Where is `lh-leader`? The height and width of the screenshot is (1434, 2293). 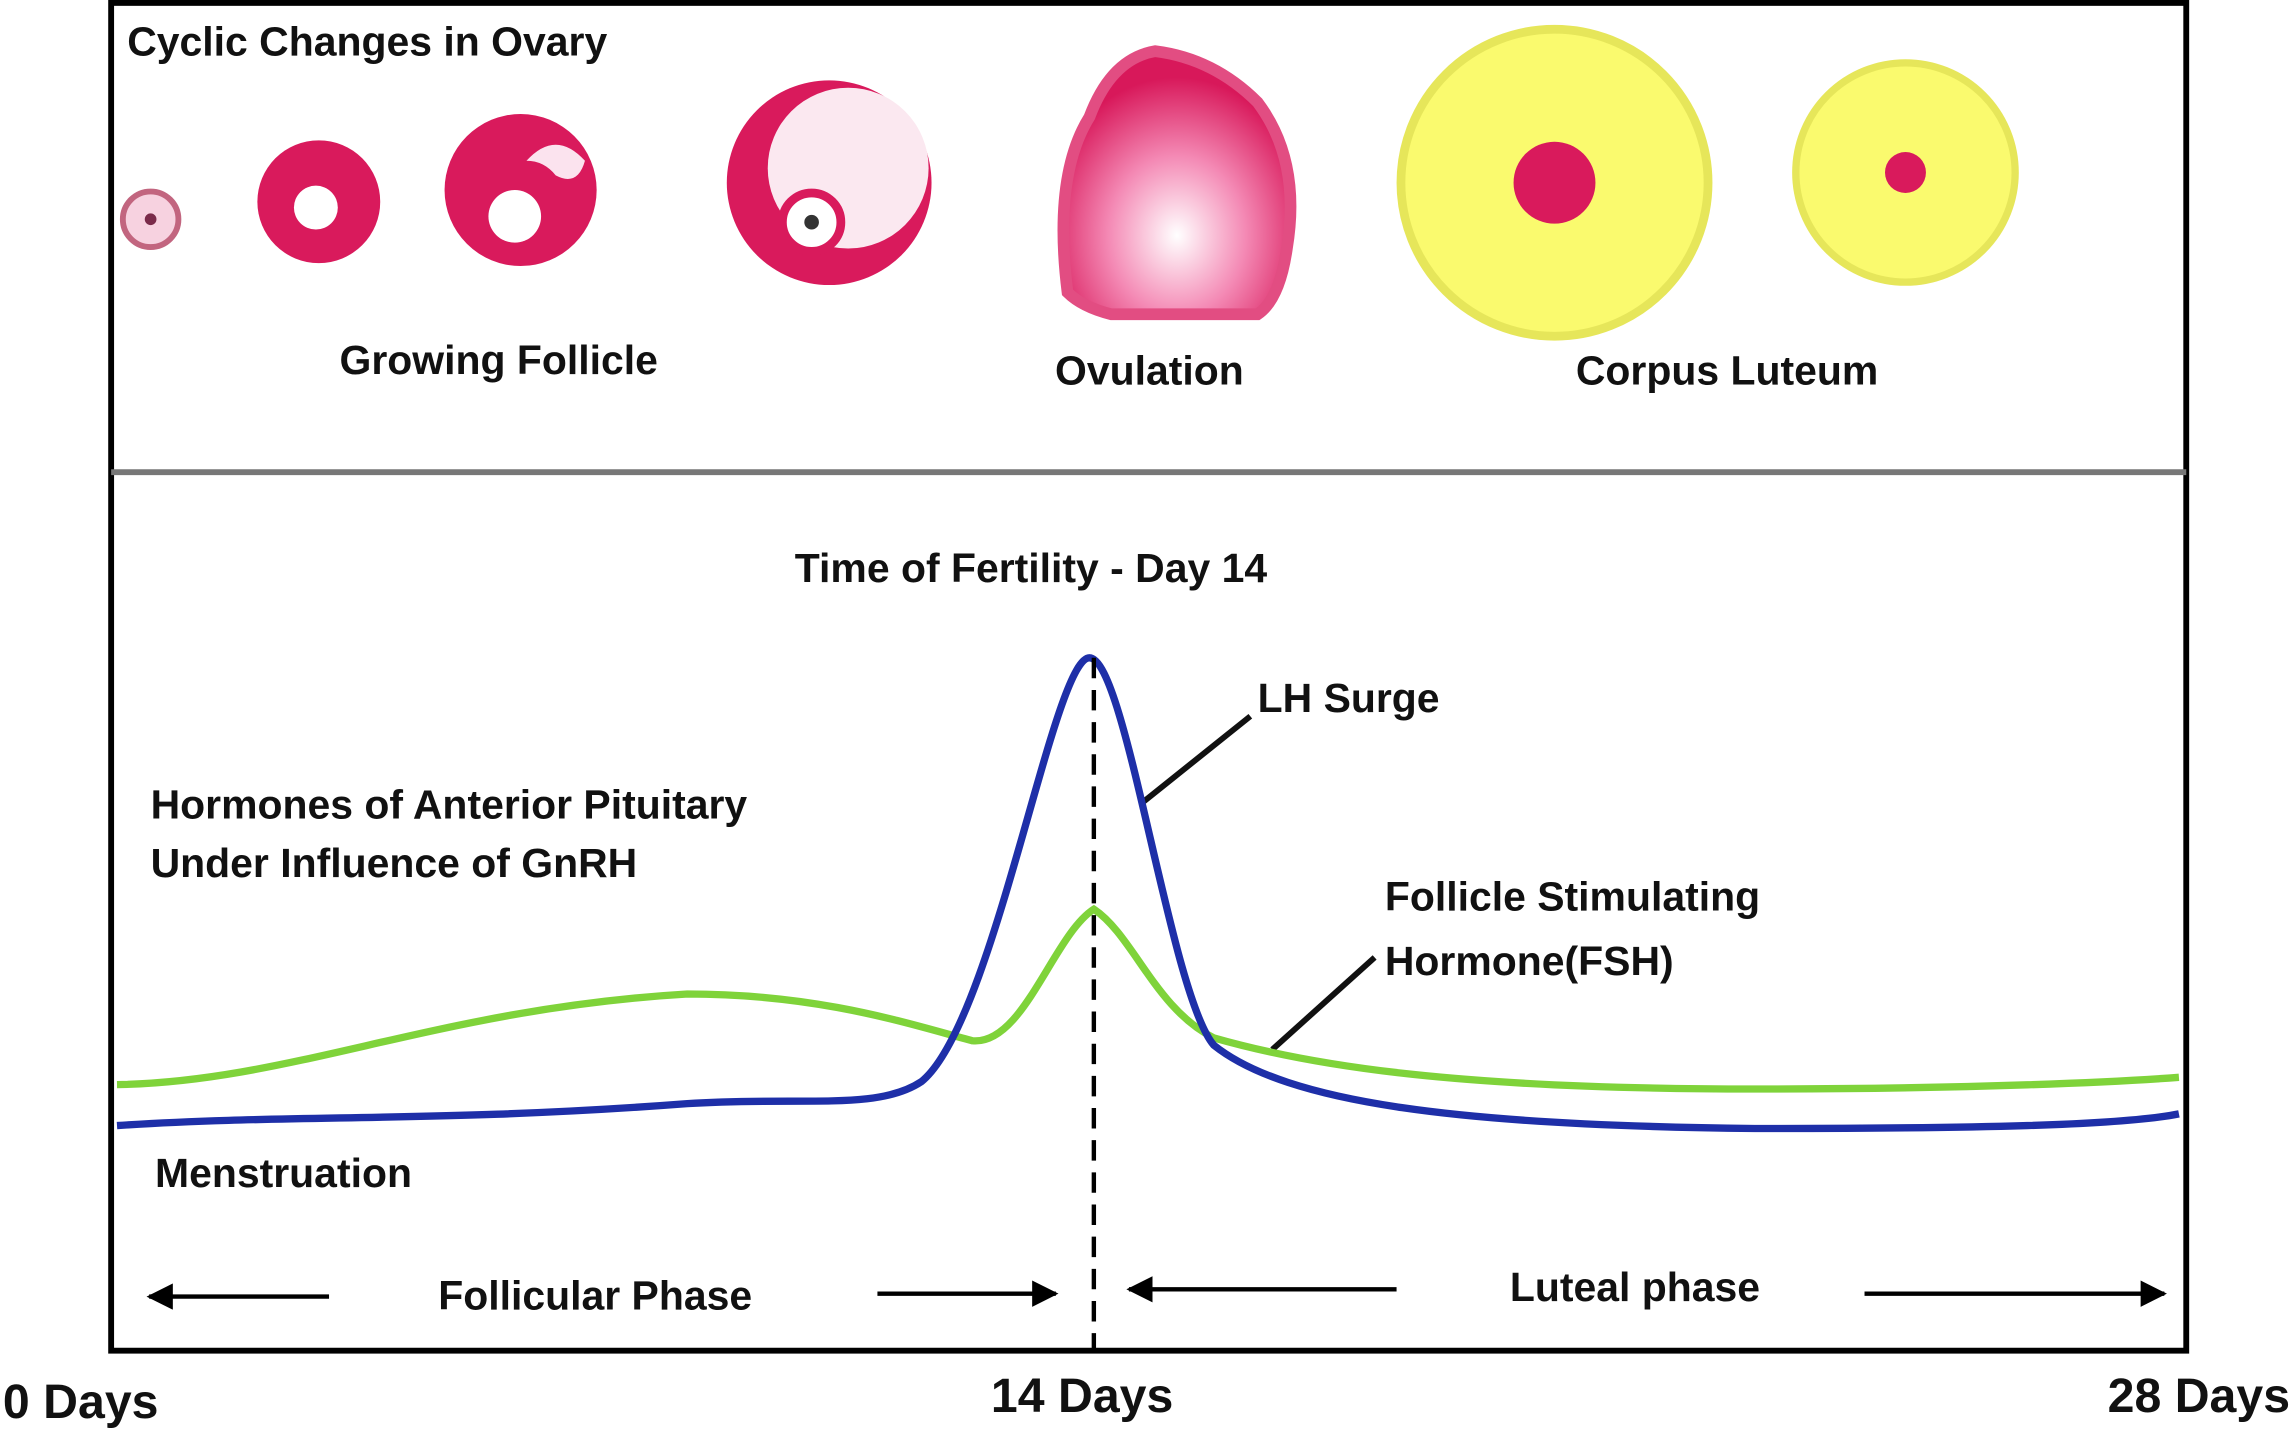 lh-leader is located at coordinates (1195, 760).